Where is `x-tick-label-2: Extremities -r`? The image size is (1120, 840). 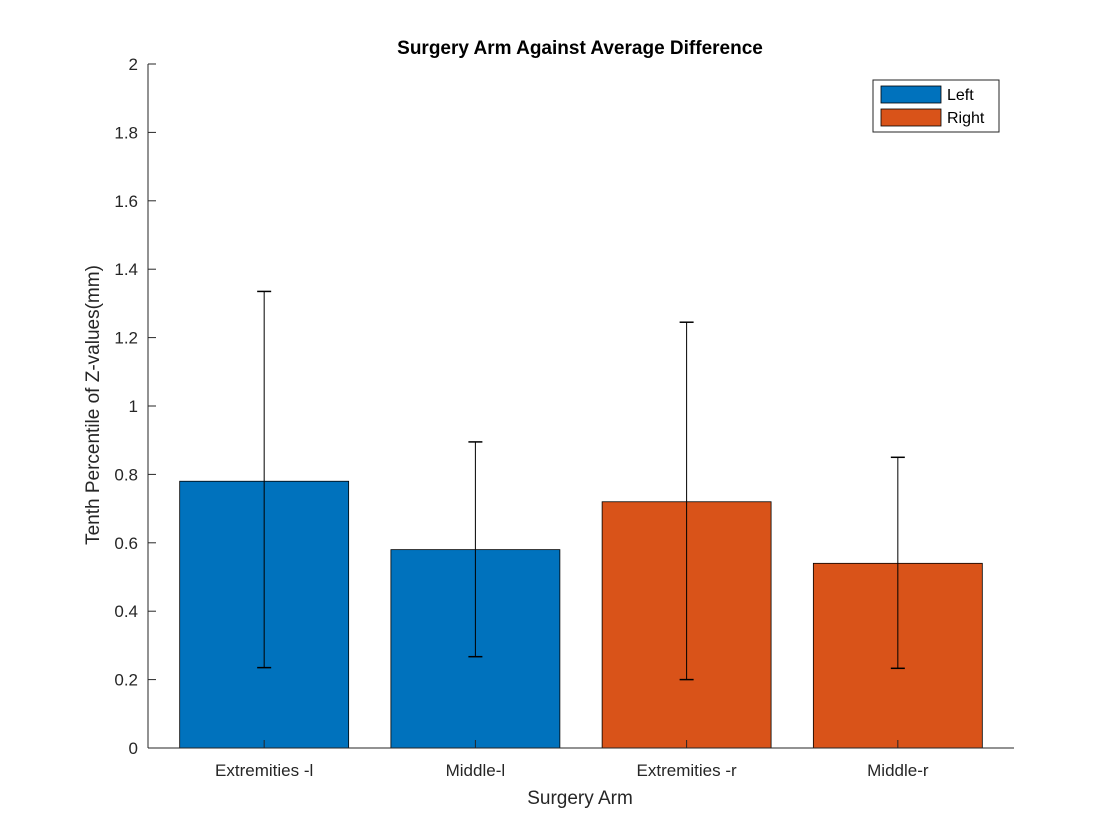 x-tick-label-2: Extremities -r is located at coordinates (687, 770).